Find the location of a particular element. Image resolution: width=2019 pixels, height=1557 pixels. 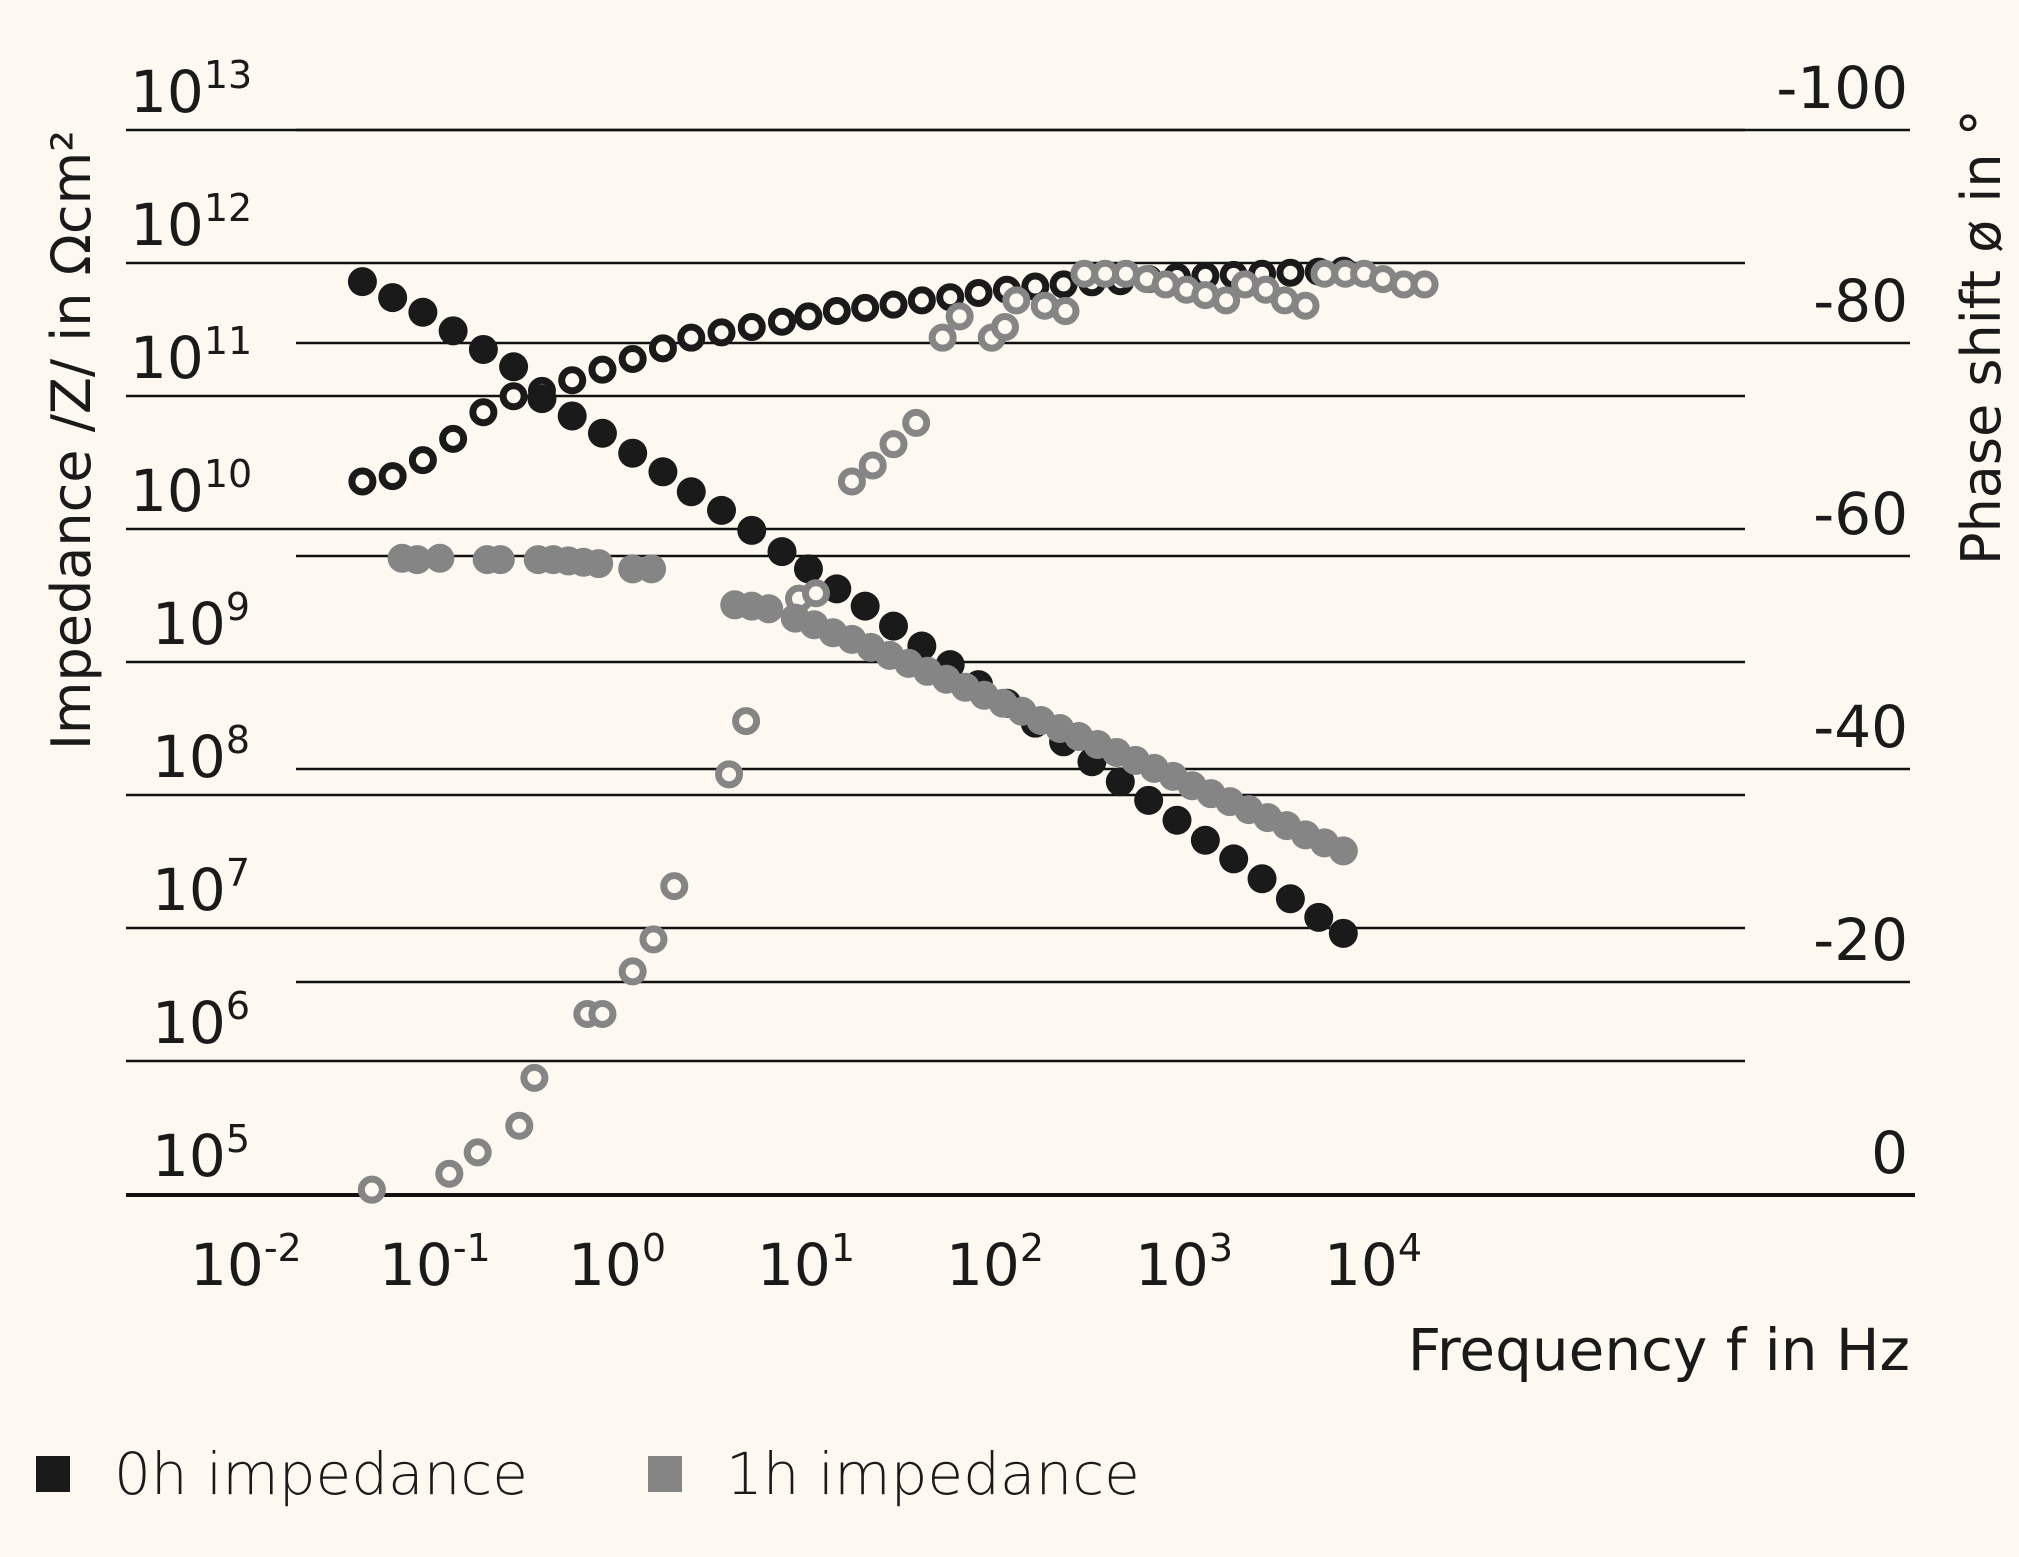

x-tick-label: 10³ is located at coordinates (1184, 1262).